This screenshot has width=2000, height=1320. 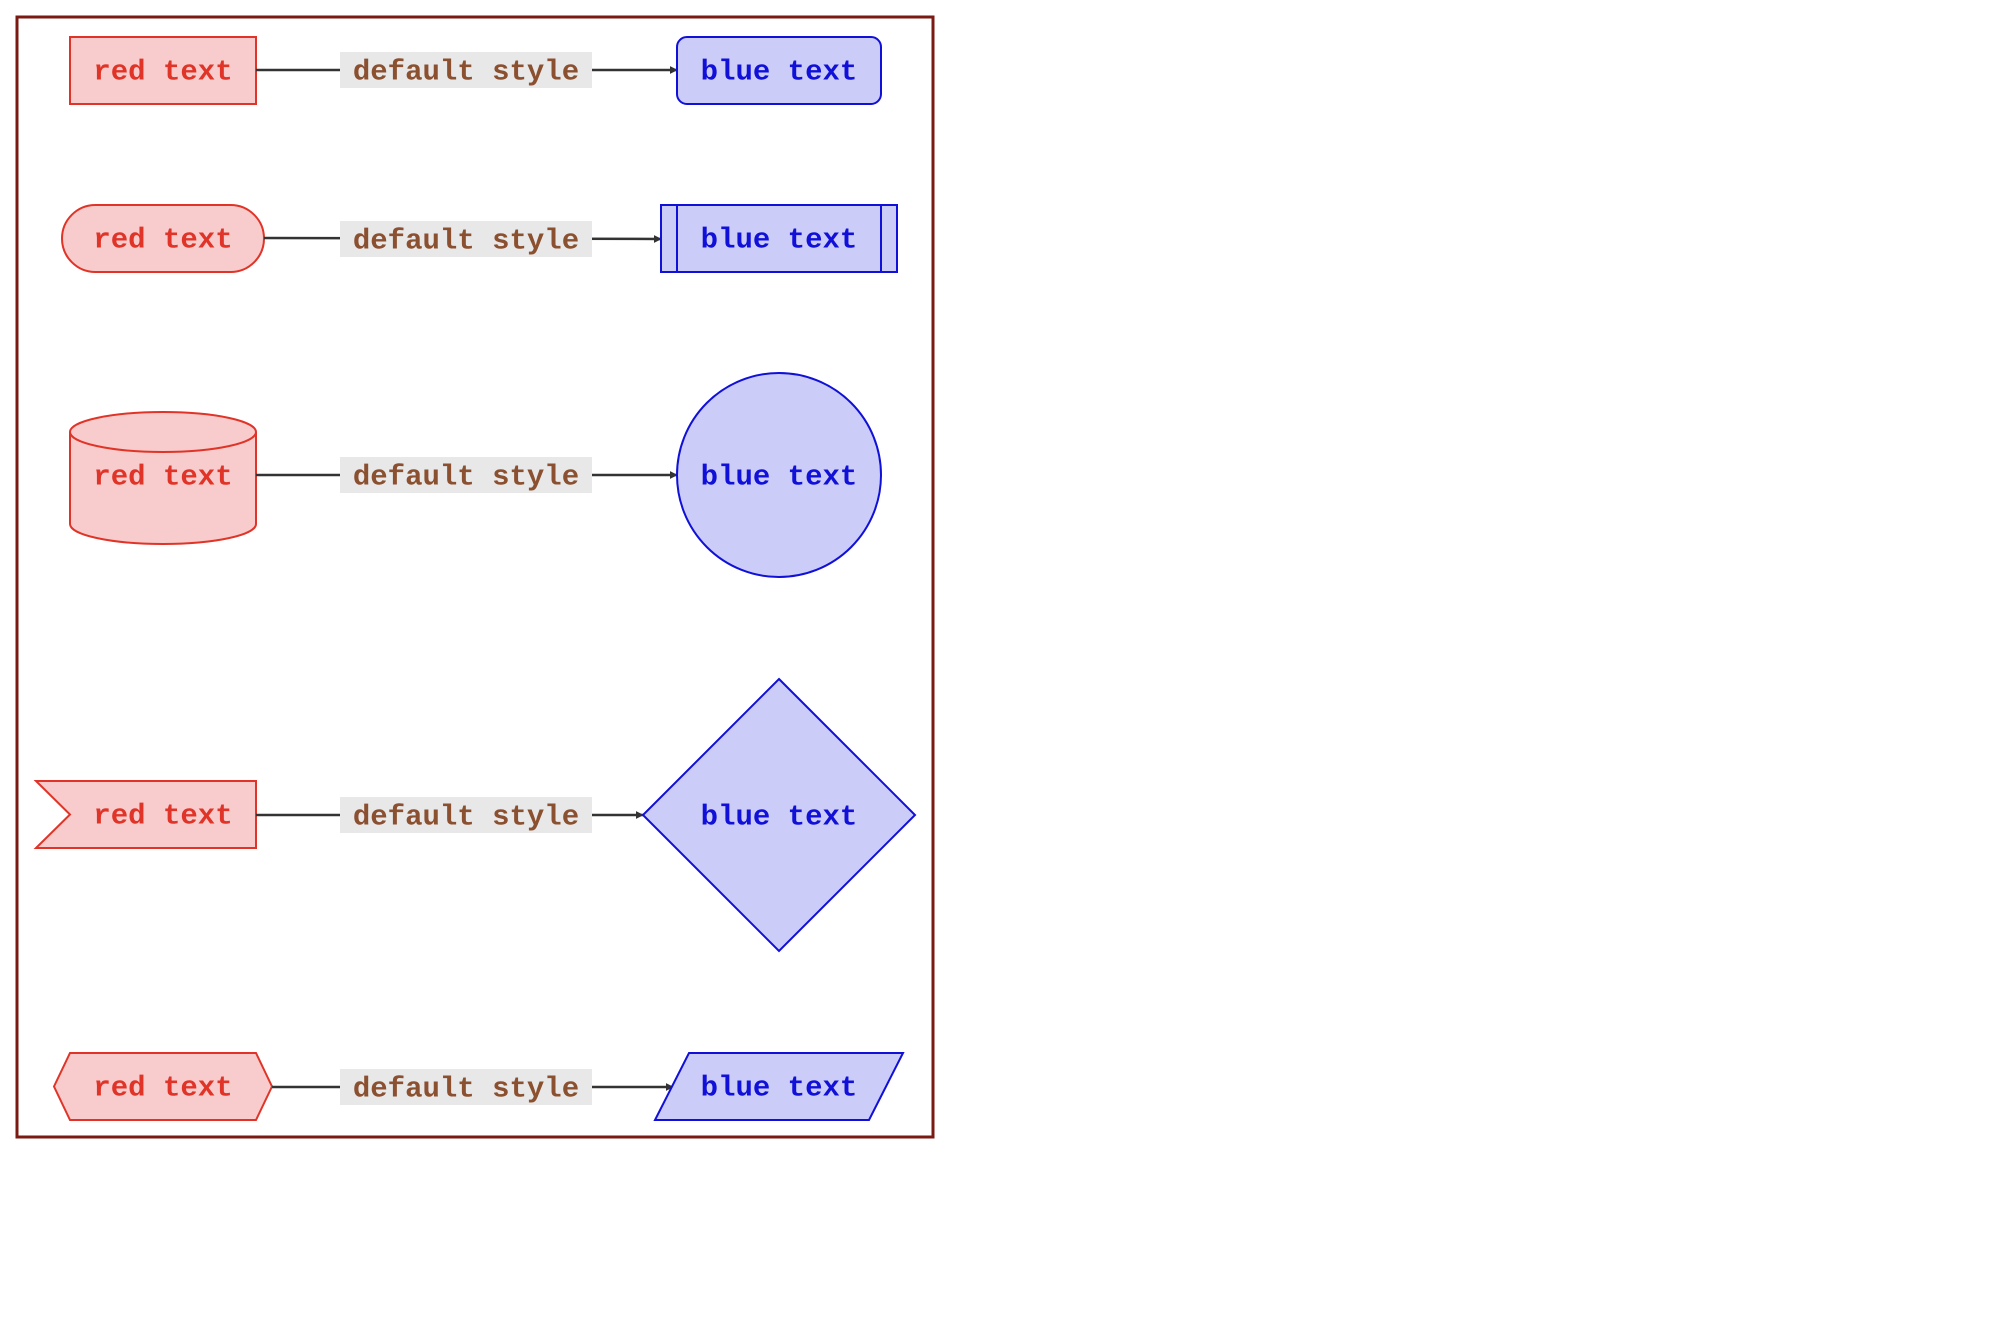 I want to click on source-node-cylinder, so click(x=163, y=478).